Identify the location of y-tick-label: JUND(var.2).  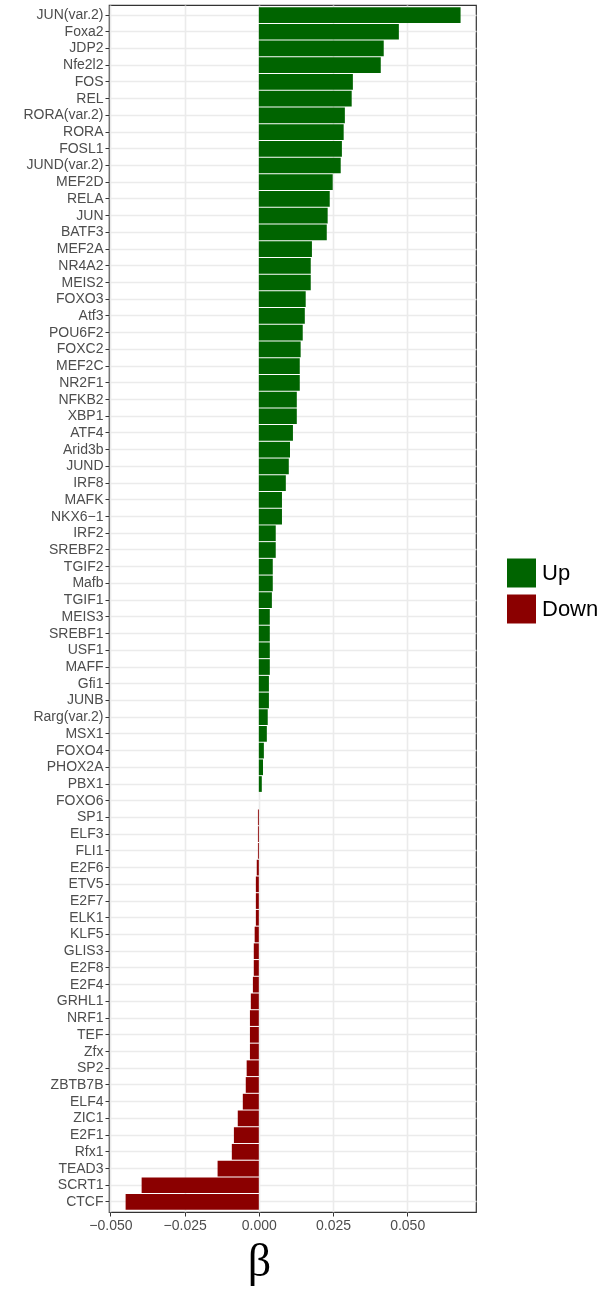
(65, 164).